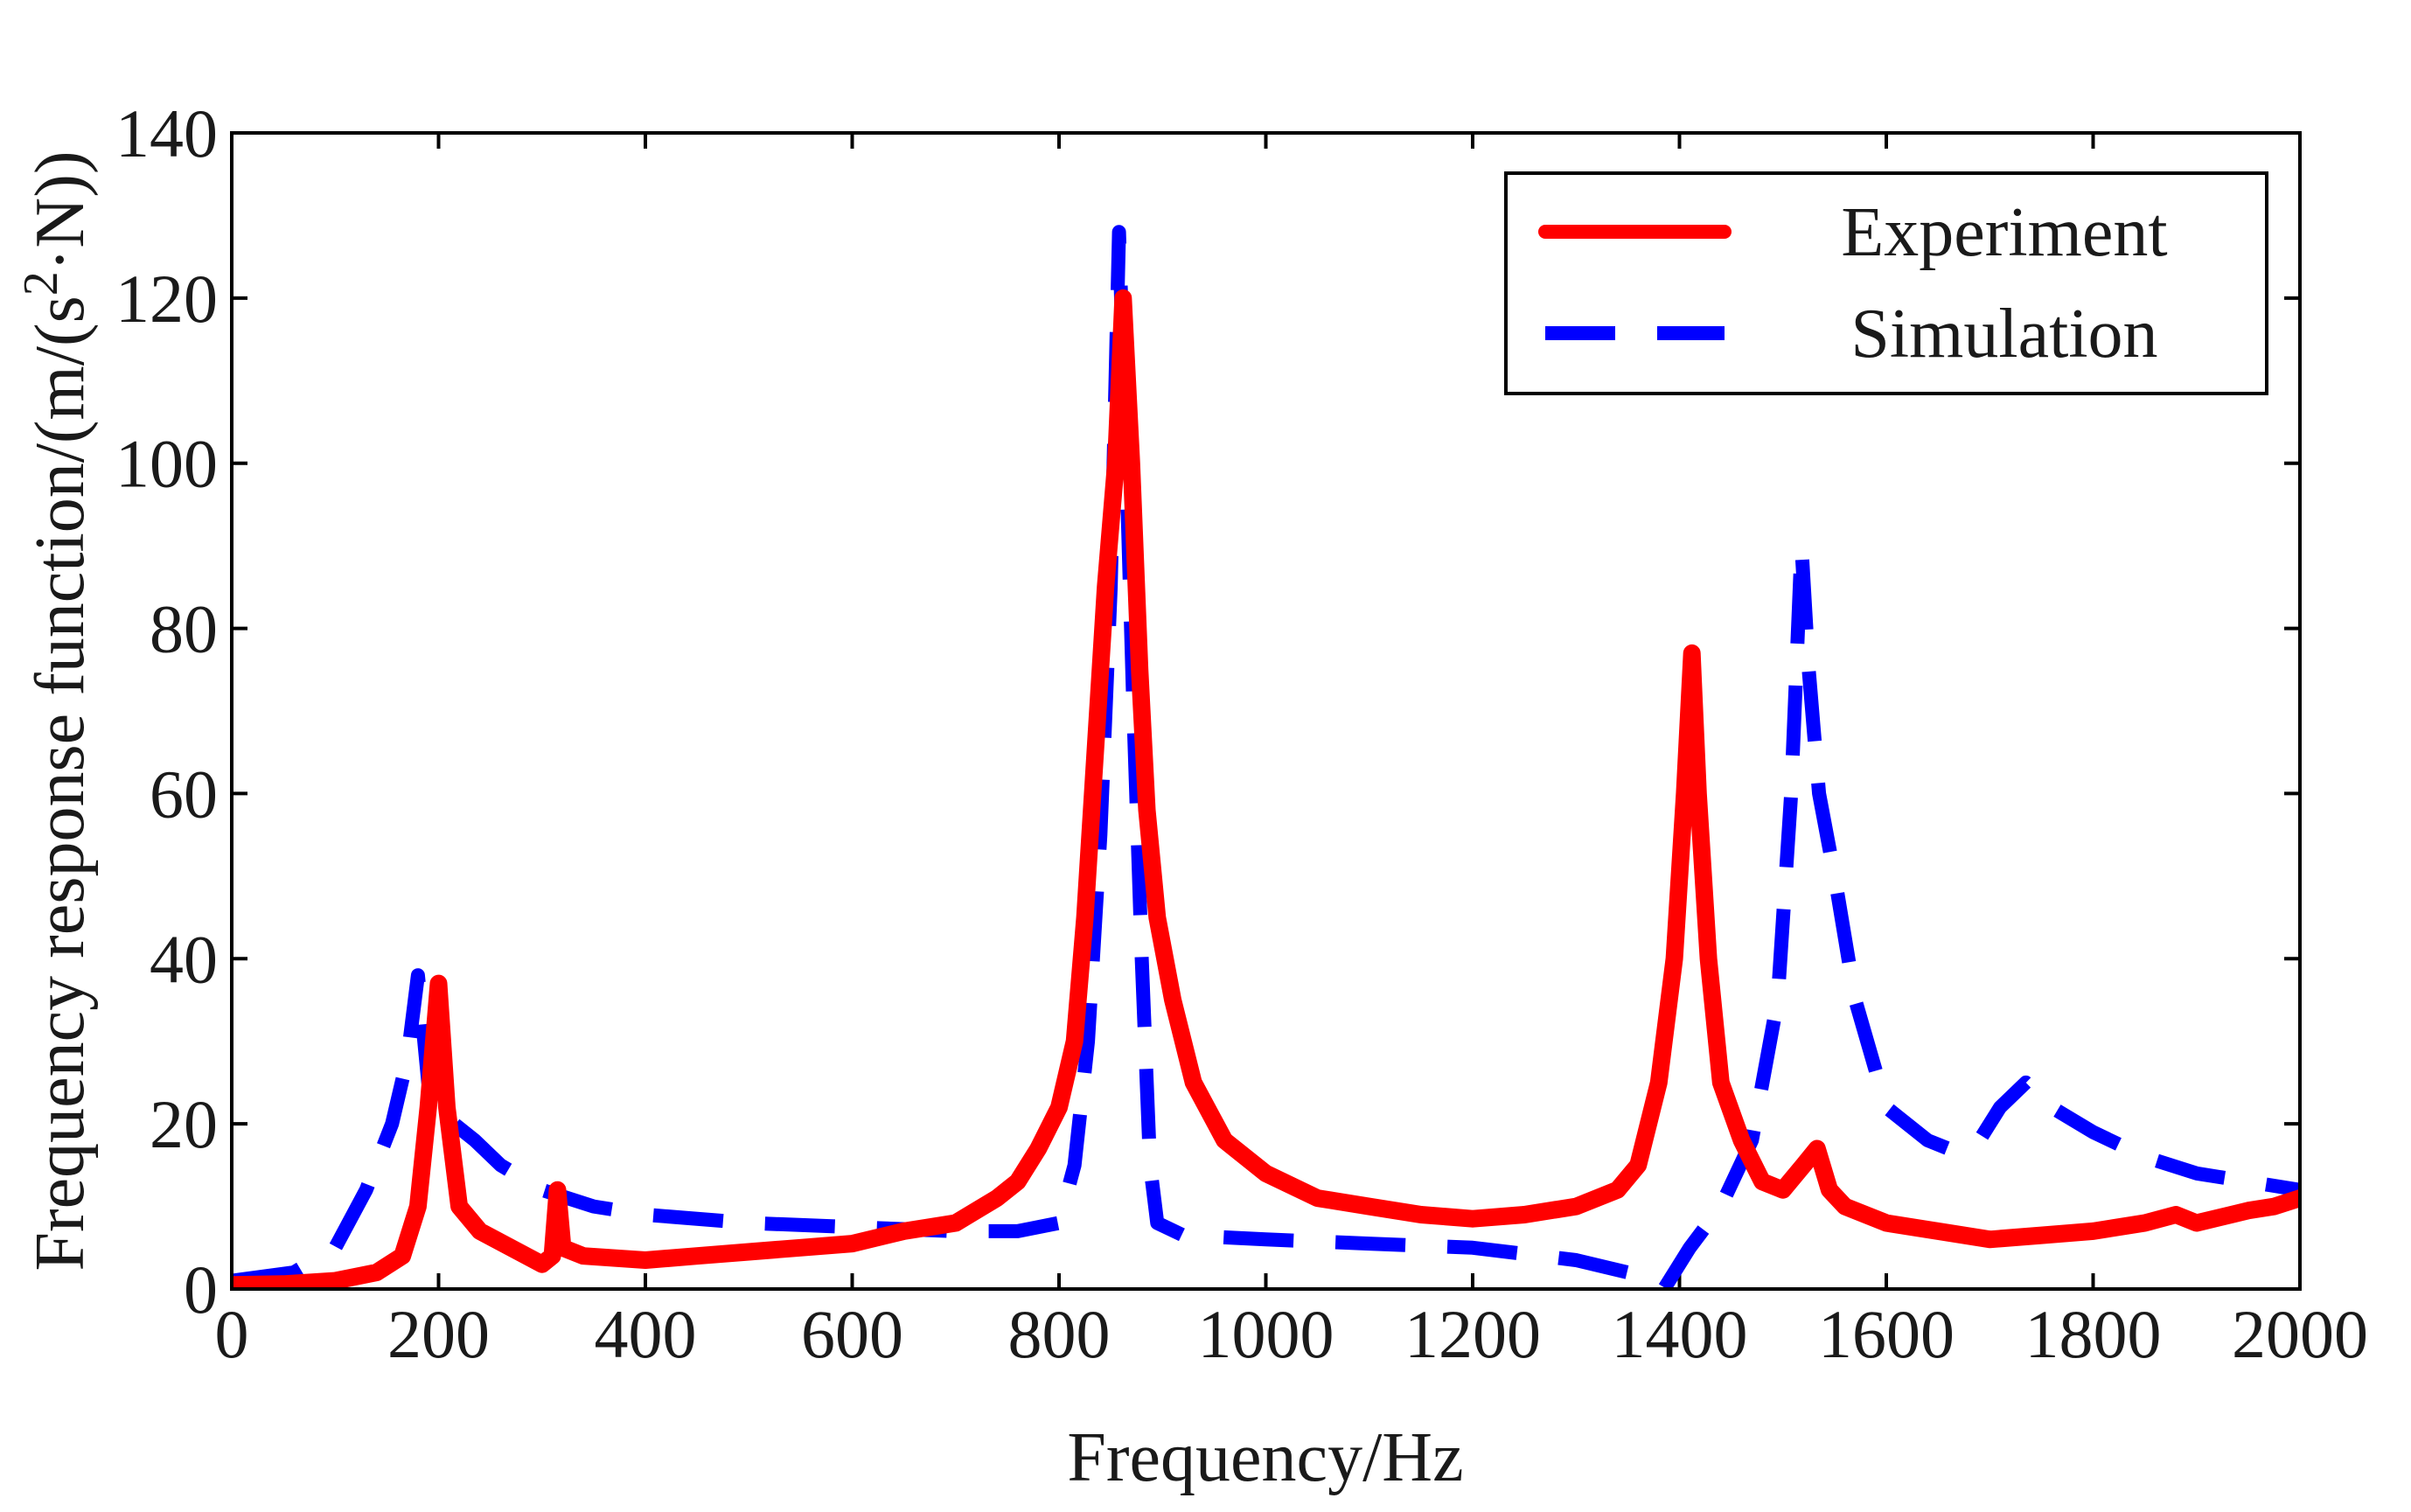  I want to click on x-tick-label: 1800, so click(2093, 1334).